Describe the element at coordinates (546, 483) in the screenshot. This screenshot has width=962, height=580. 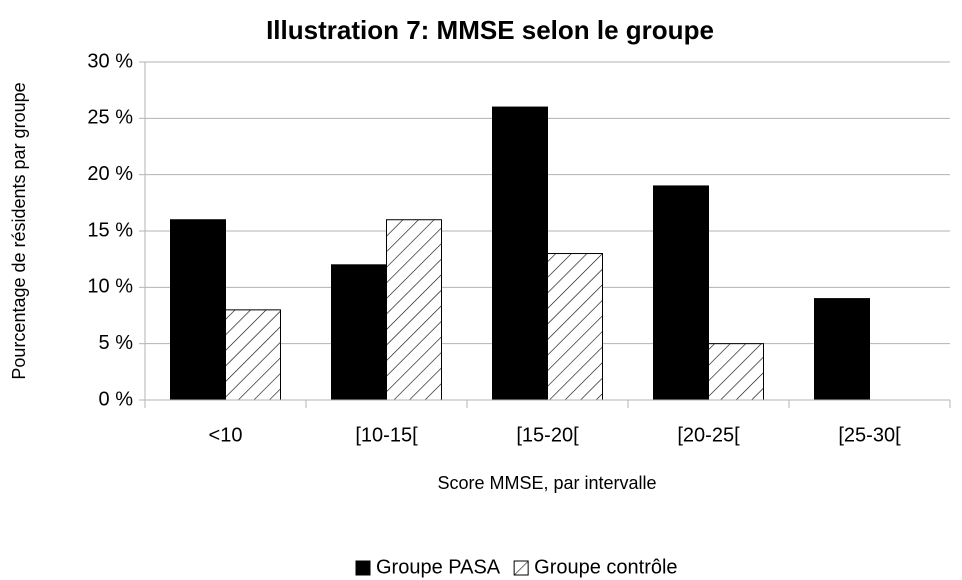
I see `x-axis-label: Score MMSE, par intervalle` at that location.